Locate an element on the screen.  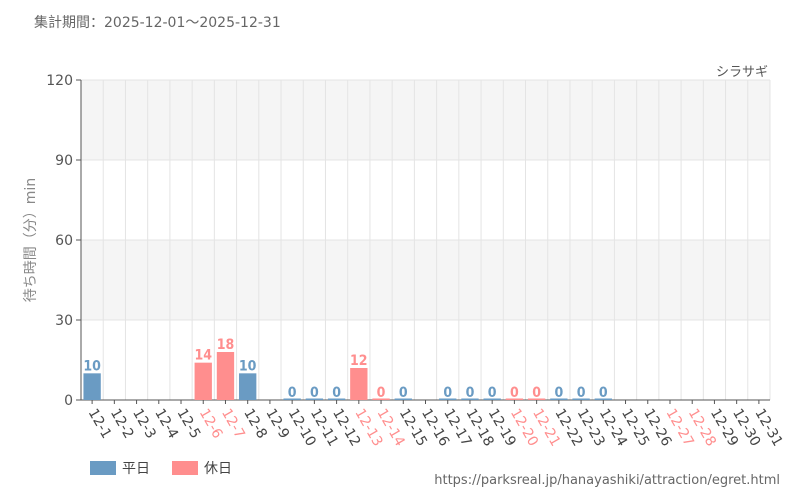
y-tick-label: 60 is located at coordinates (64, 241).